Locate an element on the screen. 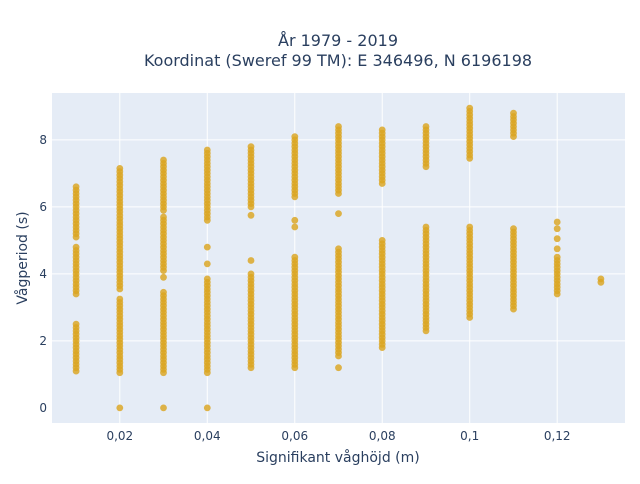 This screenshot has width=640, height=484. x-tick-label: 0,02 is located at coordinates (119, 436).